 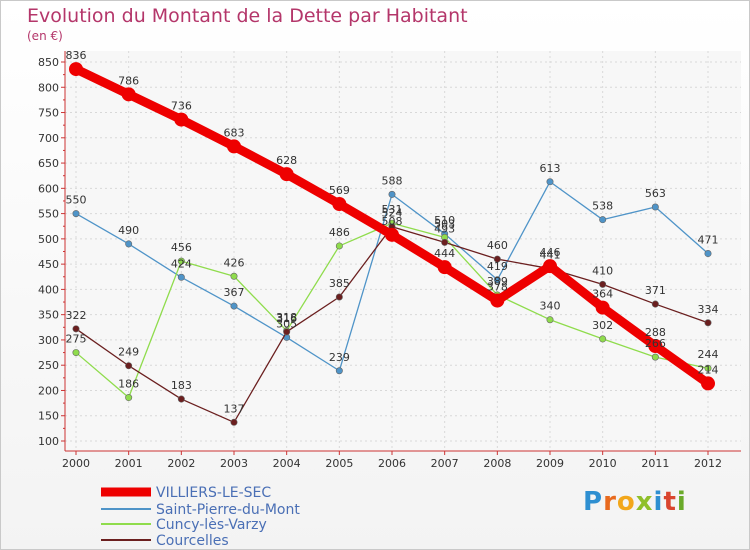 What do you see at coordinates (192, 541) in the screenshot?
I see `legend-label: Courcelles` at bounding box center [192, 541].